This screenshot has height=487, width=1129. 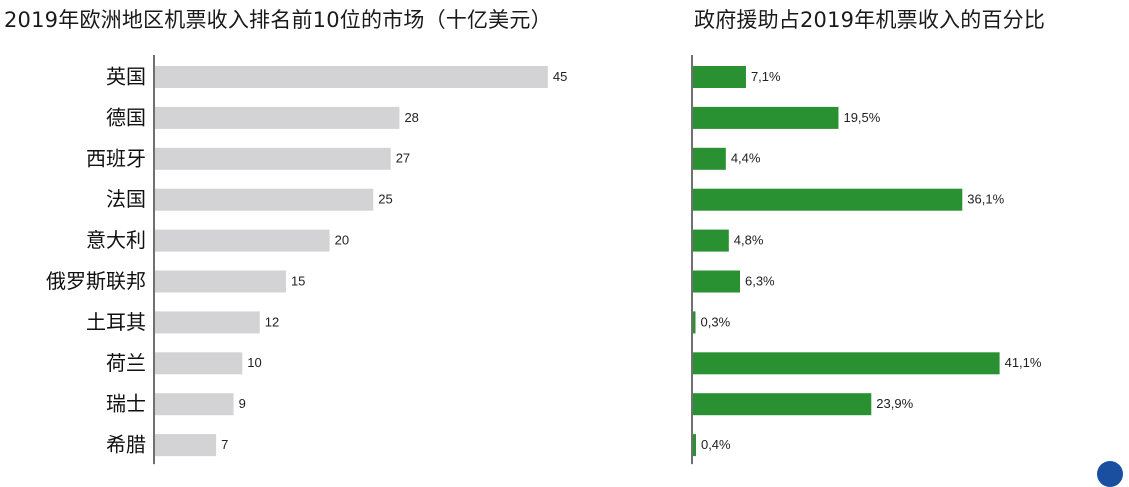 What do you see at coordinates (560, 76) in the screenshot?
I see `chart-0-data-label: 45` at bounding box center [560, 76].